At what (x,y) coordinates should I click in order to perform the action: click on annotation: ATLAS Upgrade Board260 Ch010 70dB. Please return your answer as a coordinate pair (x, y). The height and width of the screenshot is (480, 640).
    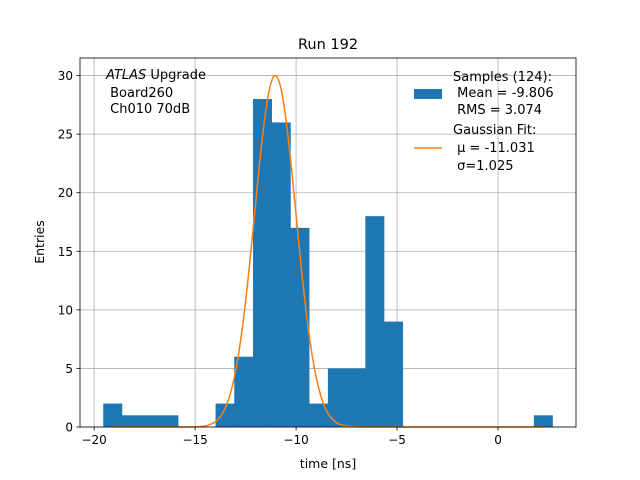
    Looking at the image, I should click on (155, 92).